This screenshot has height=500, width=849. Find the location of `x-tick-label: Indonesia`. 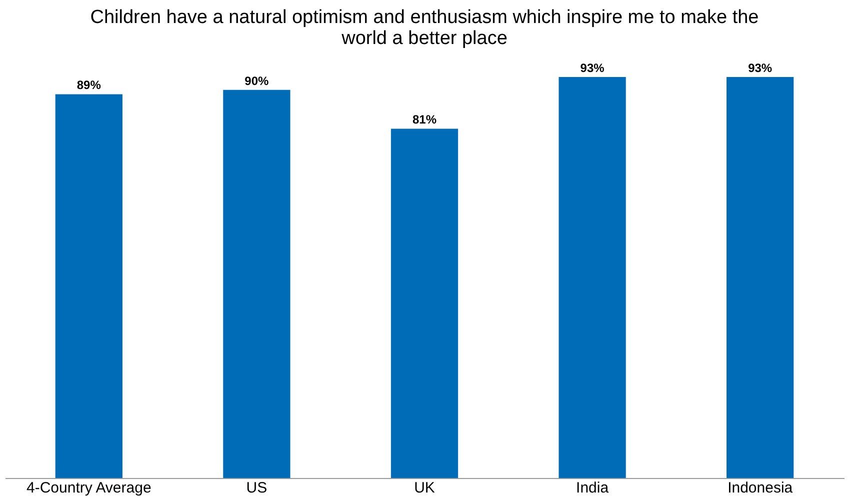

x-tick-label: Indonesia is located at coordinates (761, 488).